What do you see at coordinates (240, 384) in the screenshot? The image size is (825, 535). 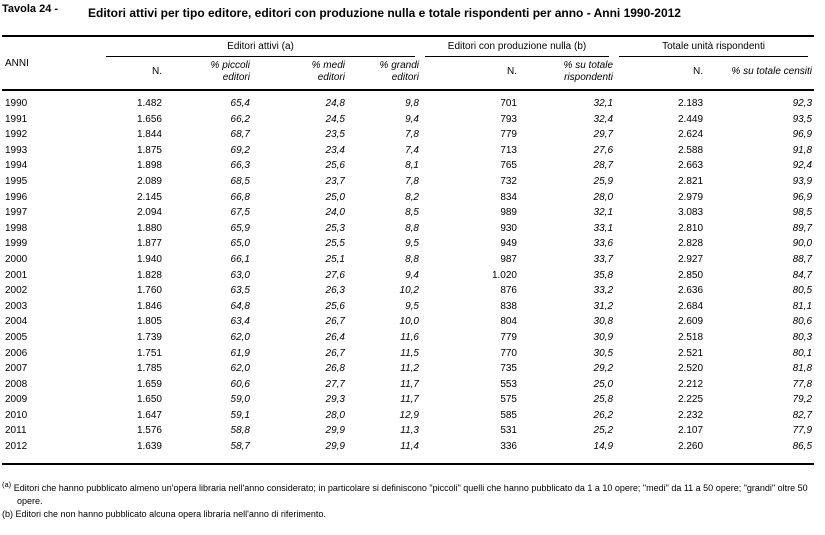 I see `cell-pct-piccoli: 60,6` at bounding box center [240, 384].